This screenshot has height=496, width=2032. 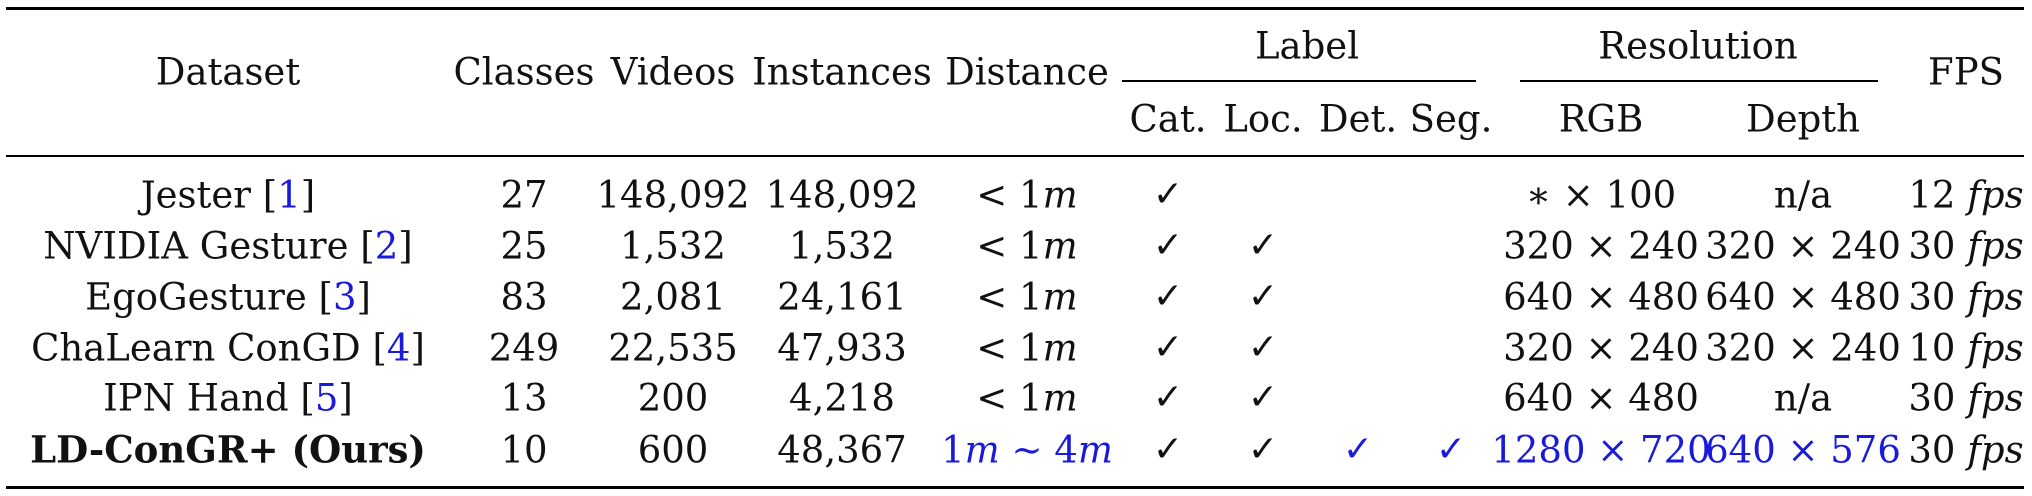 I want to click on check-det: ✓, so click(x=1358, y=449).